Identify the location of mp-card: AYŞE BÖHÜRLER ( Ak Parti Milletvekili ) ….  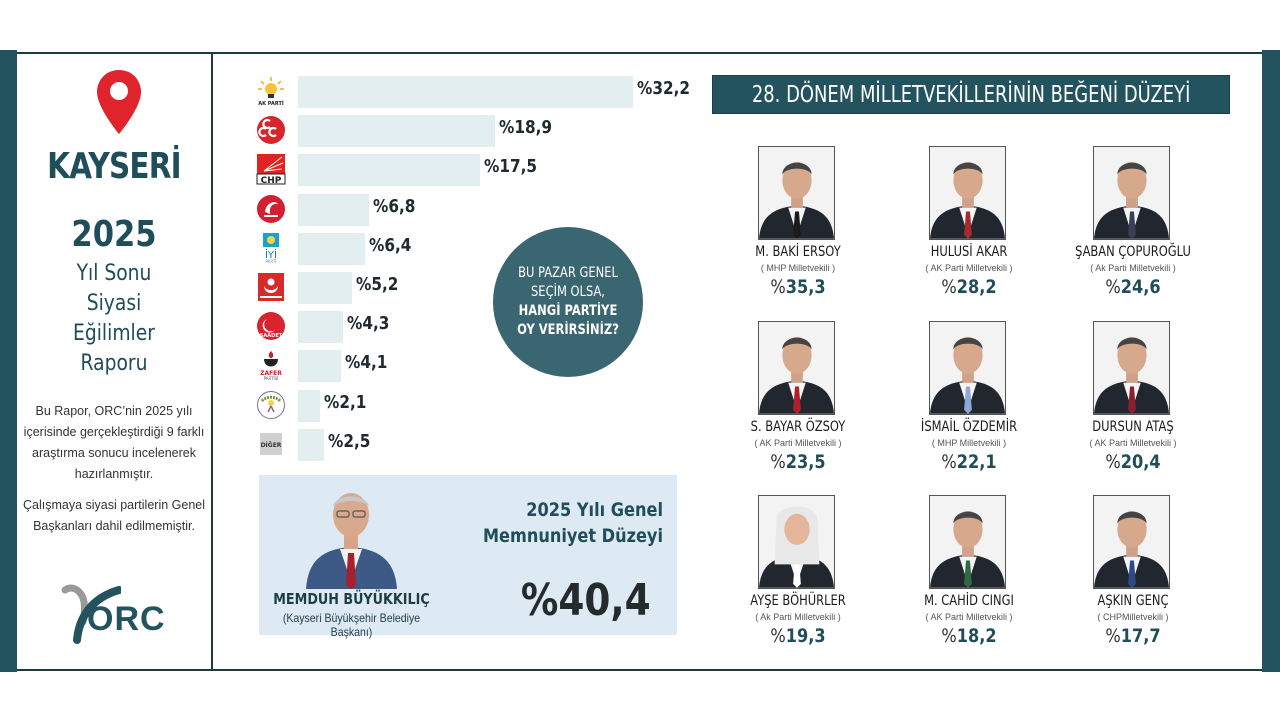
(798, 577).